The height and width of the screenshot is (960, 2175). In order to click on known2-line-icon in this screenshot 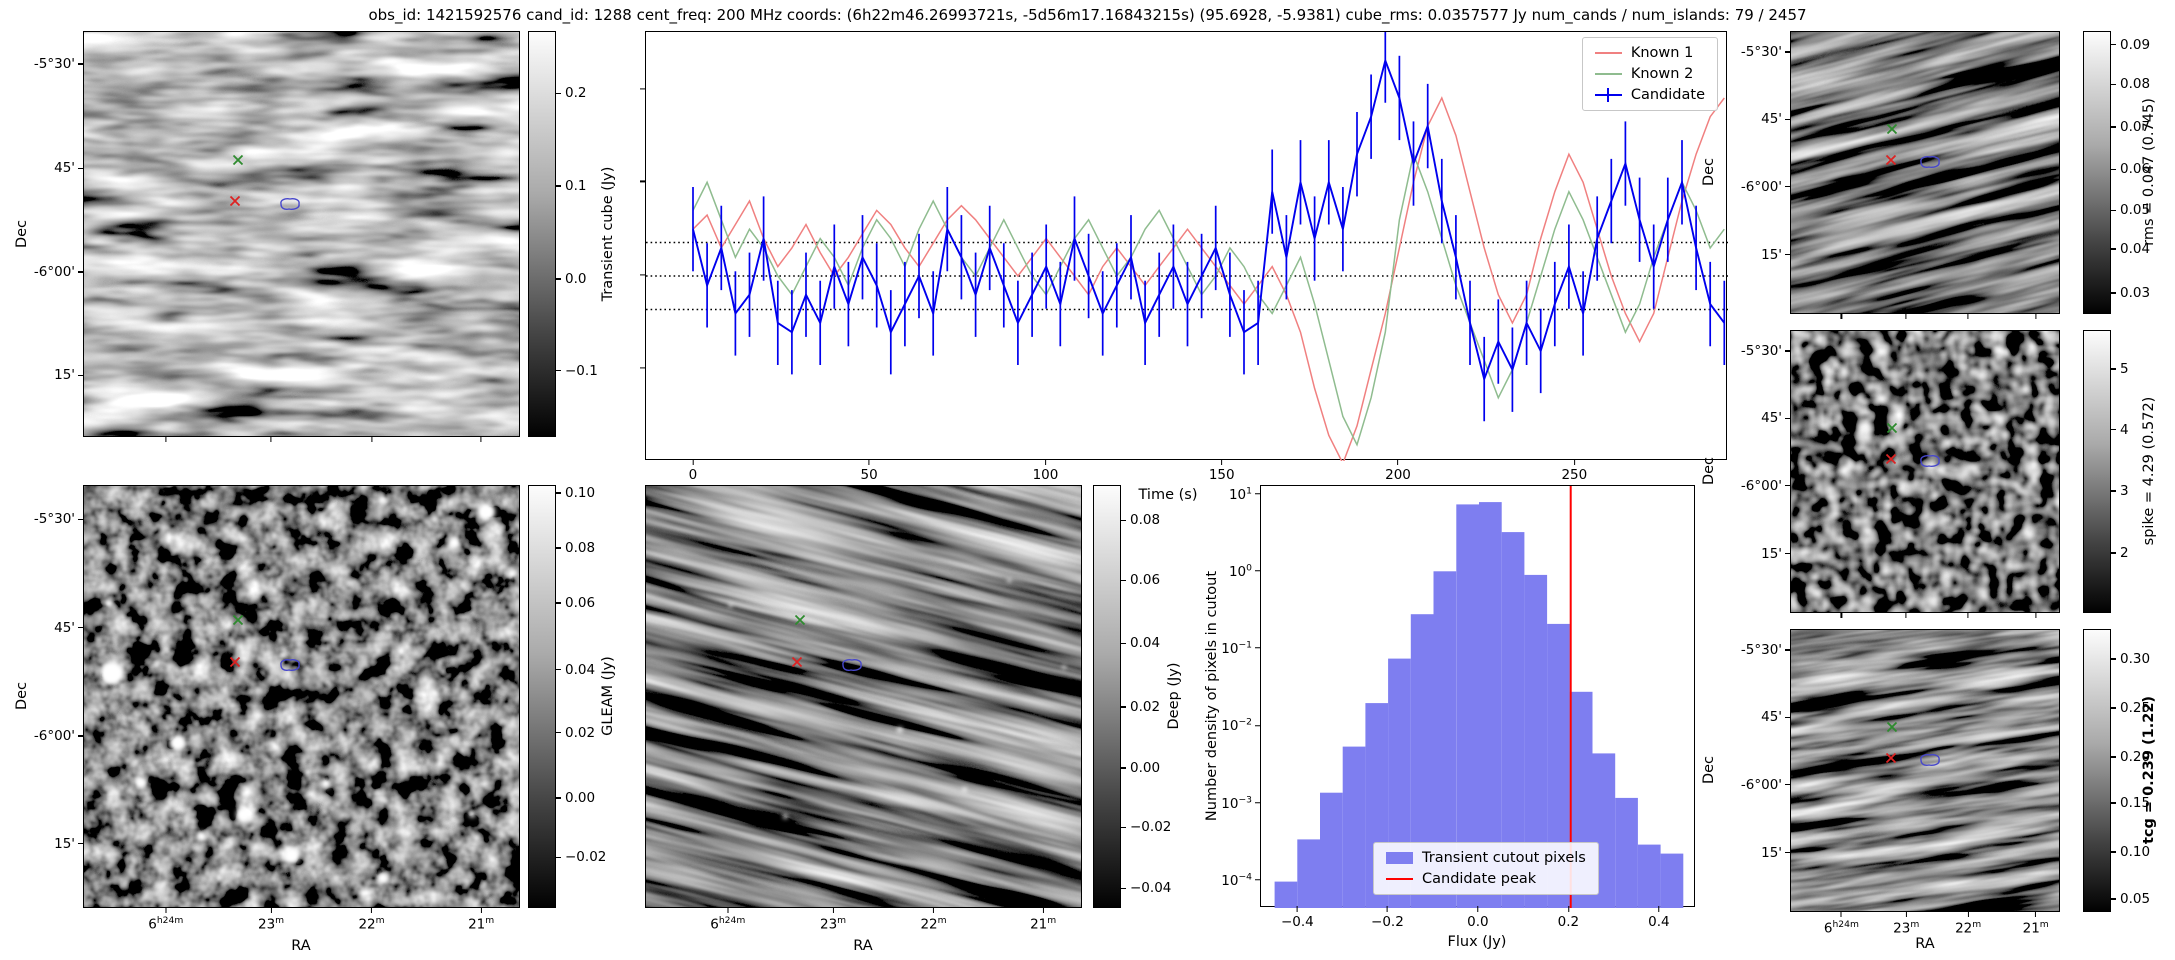, I will do `click(1608, 74)`.